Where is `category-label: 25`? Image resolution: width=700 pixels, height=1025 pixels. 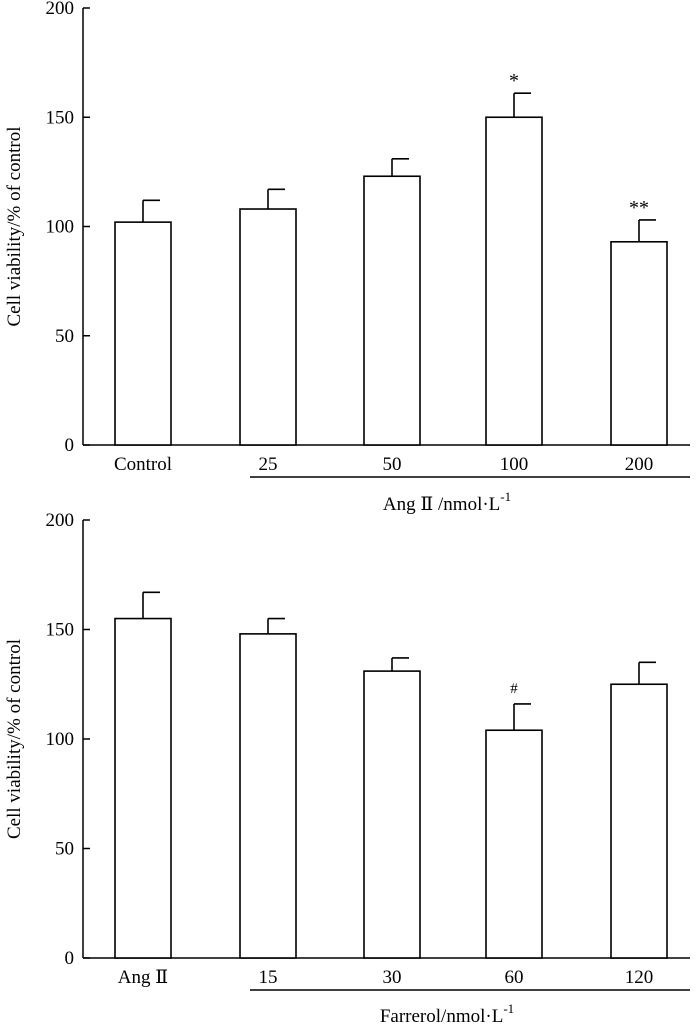
category-label: 25 is located at coordinates (268, 464).